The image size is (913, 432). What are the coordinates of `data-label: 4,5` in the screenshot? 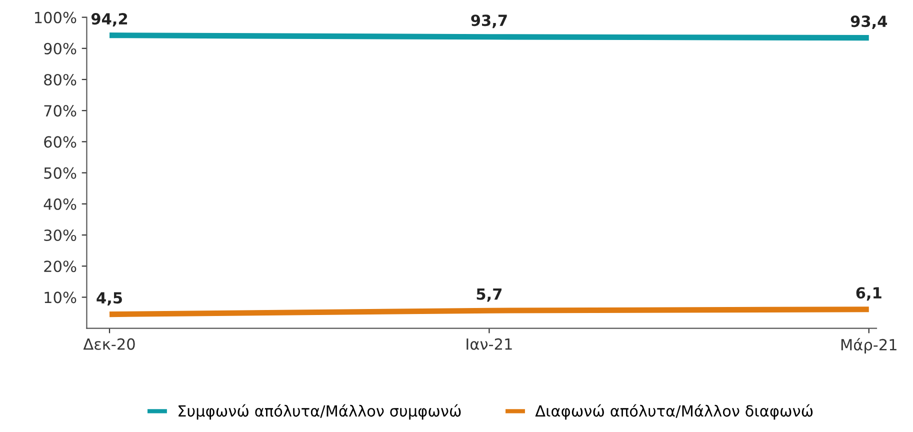 It's located at (109, 299).